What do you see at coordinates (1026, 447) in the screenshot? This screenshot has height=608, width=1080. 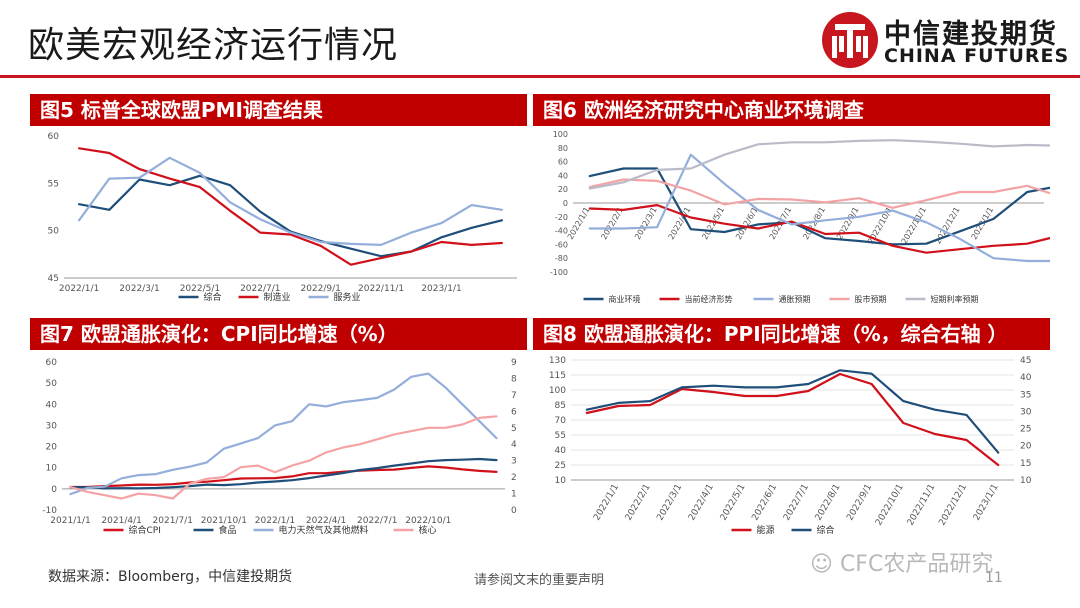 I see `y2-tick-label: 20` at bounding box center [1026, 447].